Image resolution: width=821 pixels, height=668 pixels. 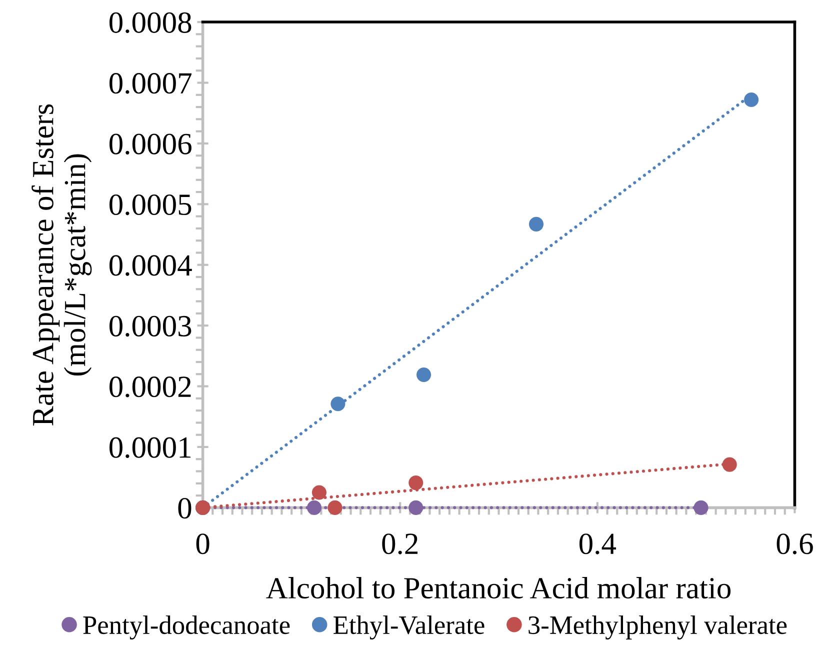 What do you see at coordinates (186, 628) in the screenshot?
I see `legend-label: Pentyl-dodecanoate` at bounding box center [186, 628].